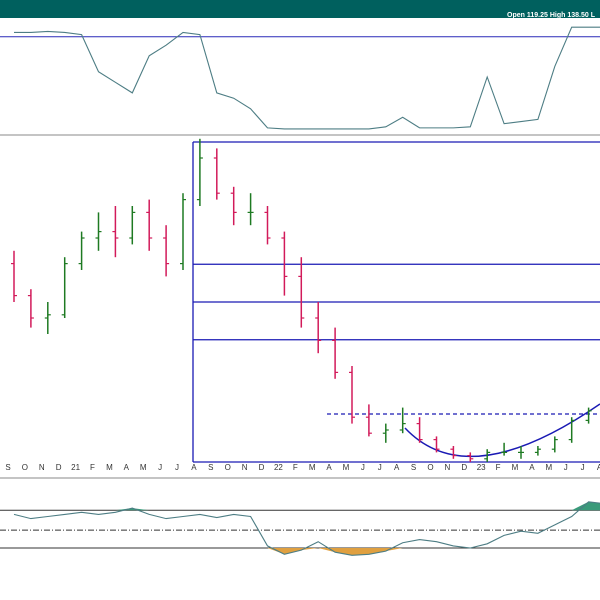 This screenshot has width=600, height=600. What do you see at coordinates (558, 15) in the screenshot?
I see `high-label: High` at bounding box center [558, 15].